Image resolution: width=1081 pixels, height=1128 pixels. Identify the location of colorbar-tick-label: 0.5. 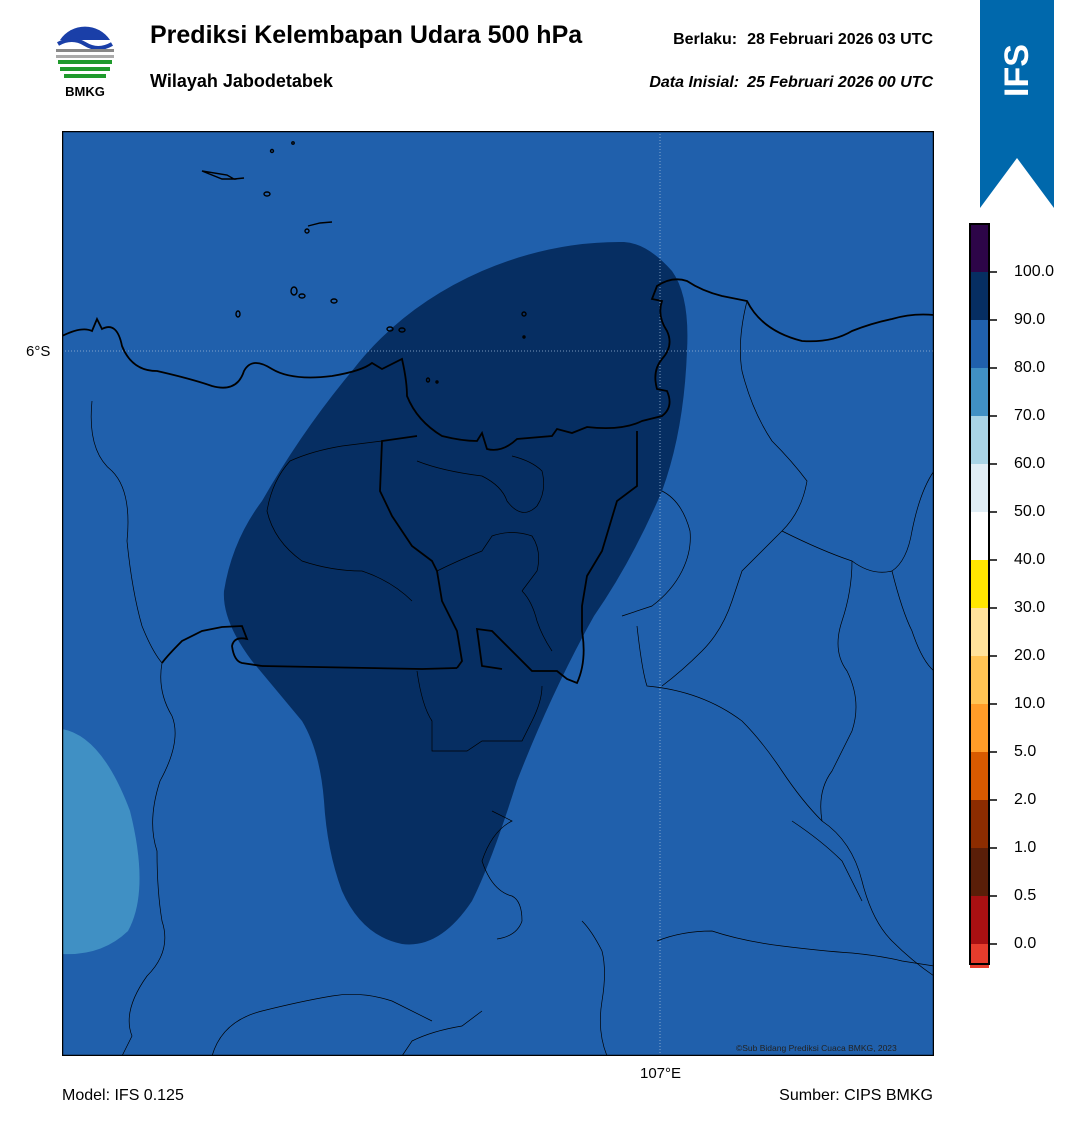
(1025, 895).